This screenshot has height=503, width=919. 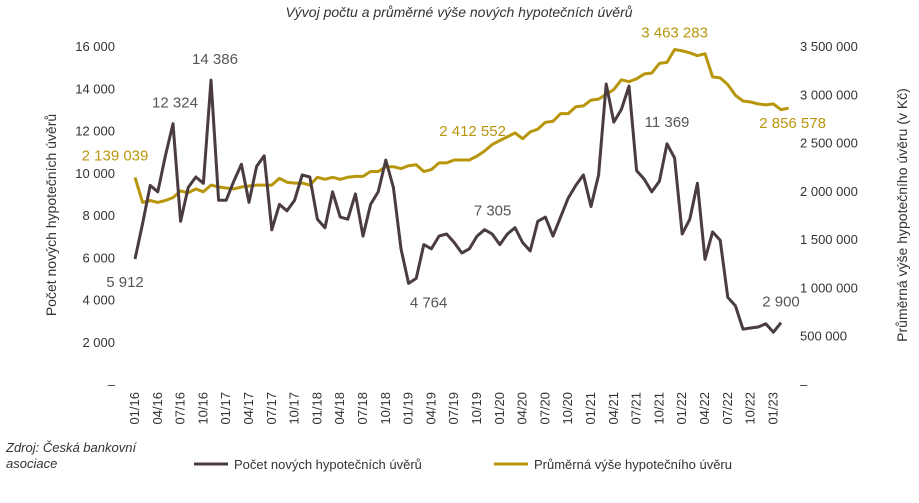 What do you see at coordinates (271, 408) in the screenshot?
I see `x-tick-label: 07/17` at bounding box center [271, 408].